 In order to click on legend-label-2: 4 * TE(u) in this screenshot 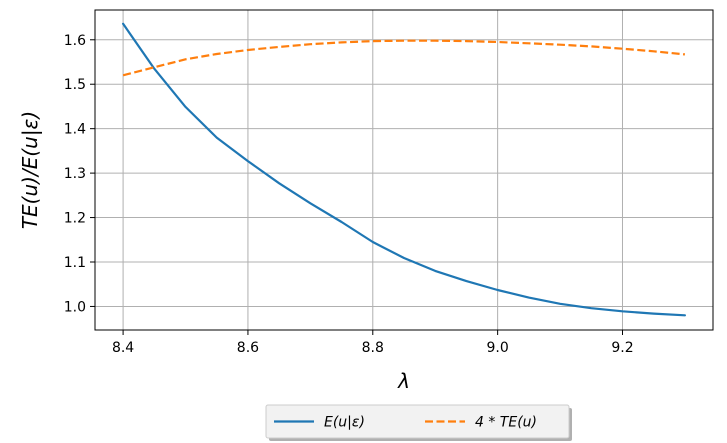, I will do `click(506, 423)`.